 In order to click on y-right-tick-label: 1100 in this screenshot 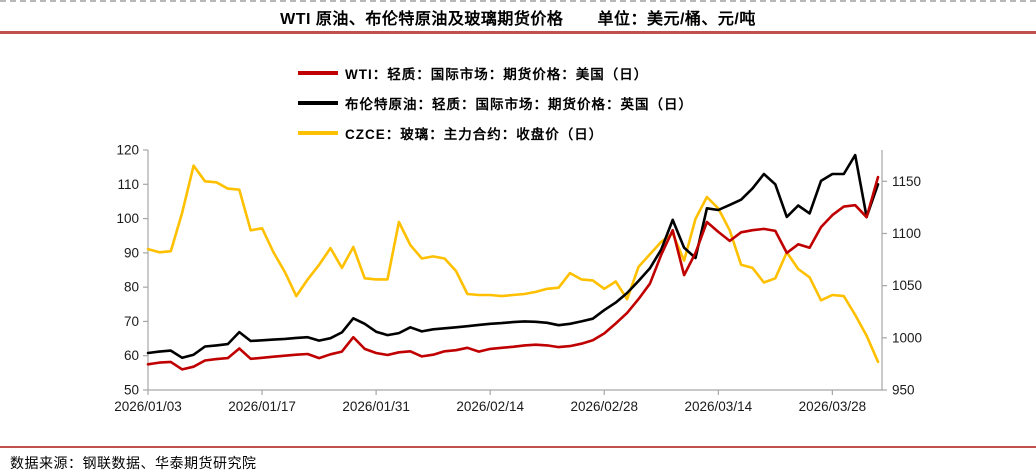, I will do `click(906, 233)`.